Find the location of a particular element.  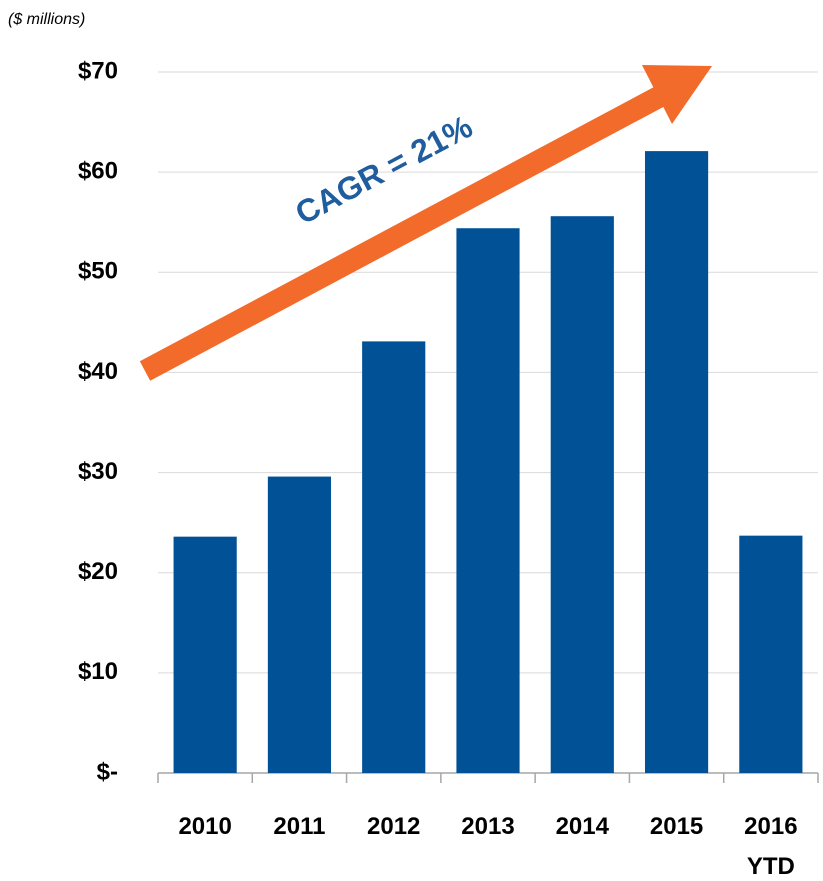

y-tick-label: $30 is located at coordinates (98, 471).